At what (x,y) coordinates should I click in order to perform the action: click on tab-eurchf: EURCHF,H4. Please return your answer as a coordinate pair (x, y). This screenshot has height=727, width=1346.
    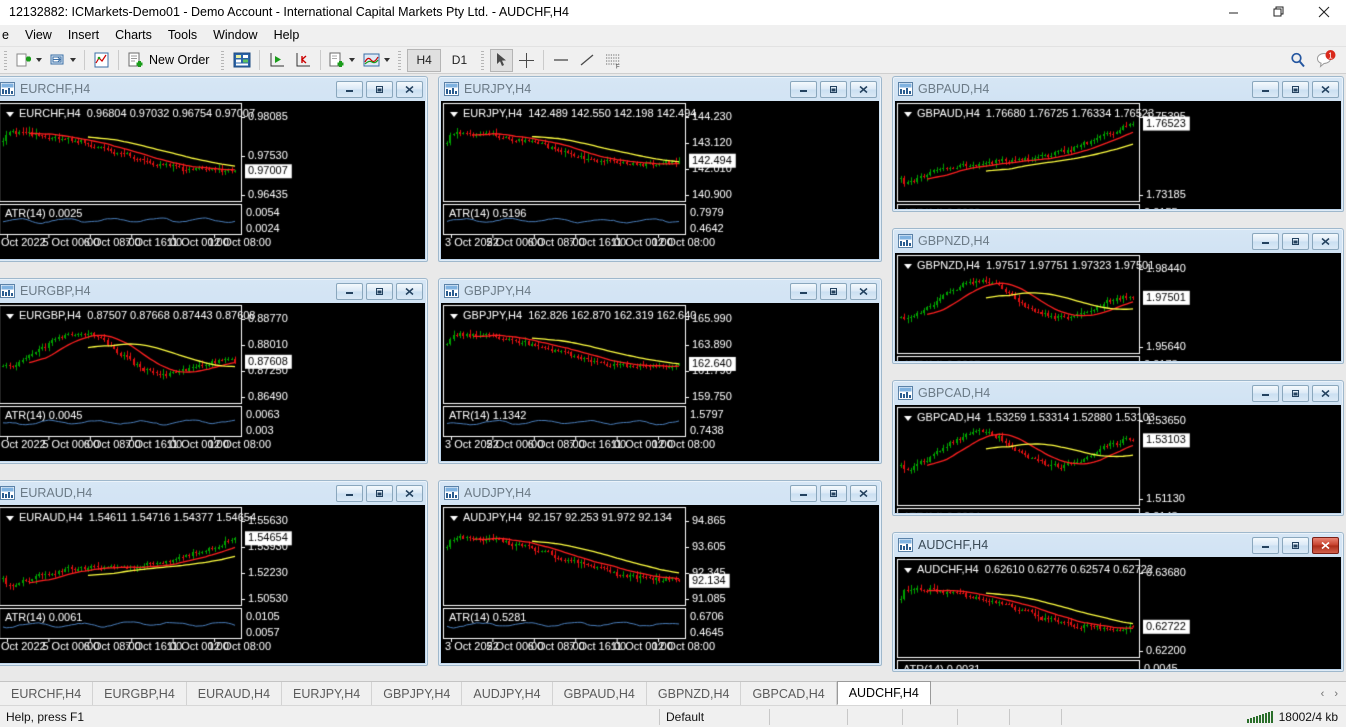
    Looking at the image, I should click on (47, 693).